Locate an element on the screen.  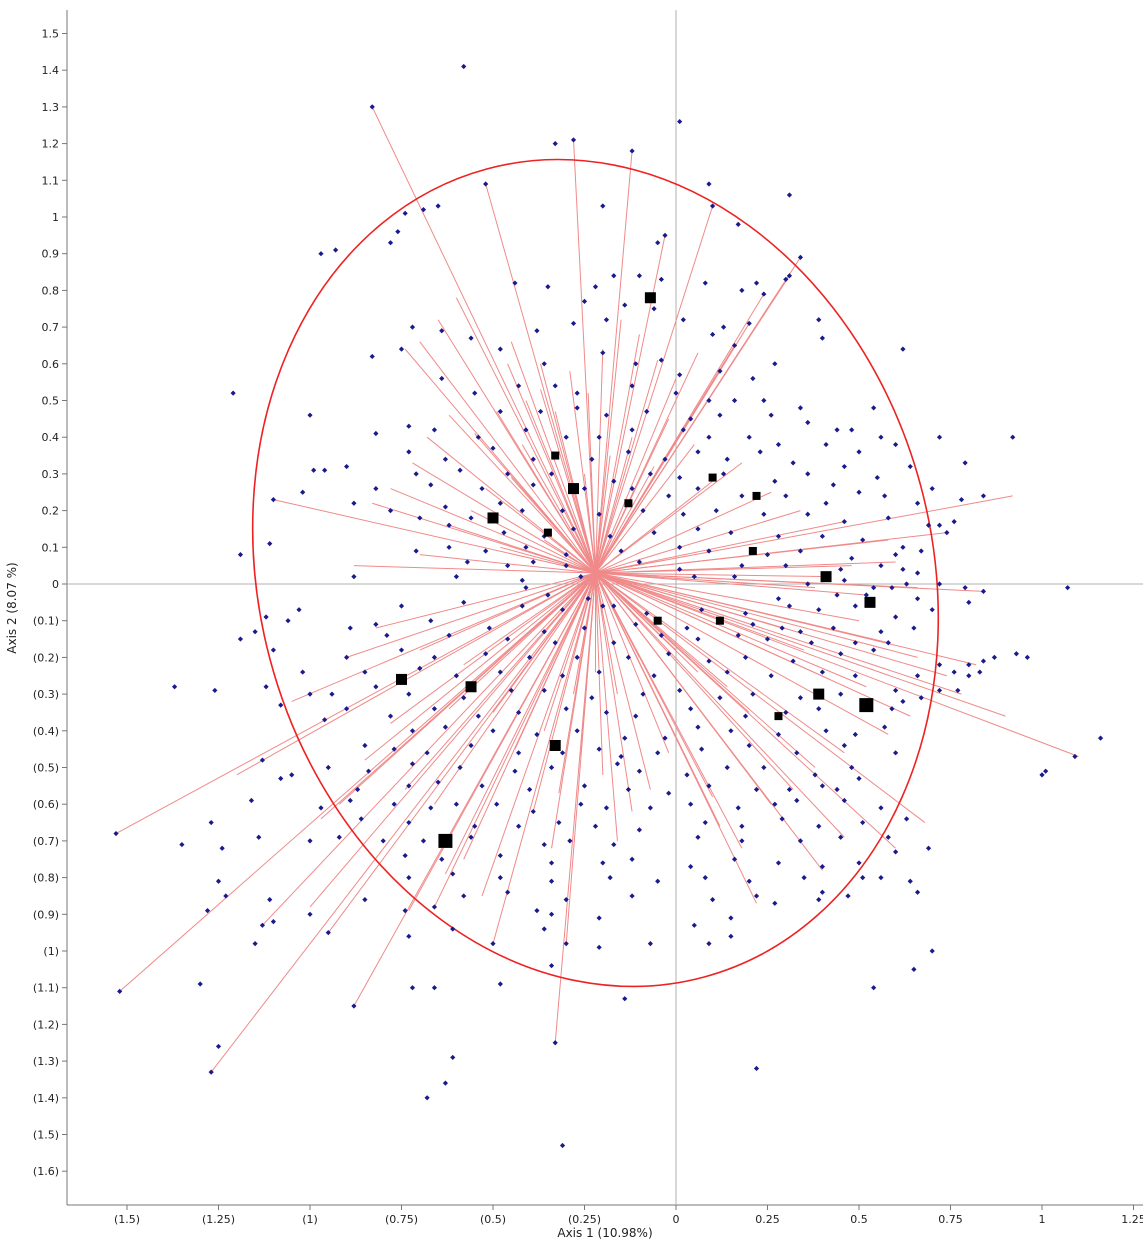
y-tick-label: (0.7) is located at coordinates (46, 841).